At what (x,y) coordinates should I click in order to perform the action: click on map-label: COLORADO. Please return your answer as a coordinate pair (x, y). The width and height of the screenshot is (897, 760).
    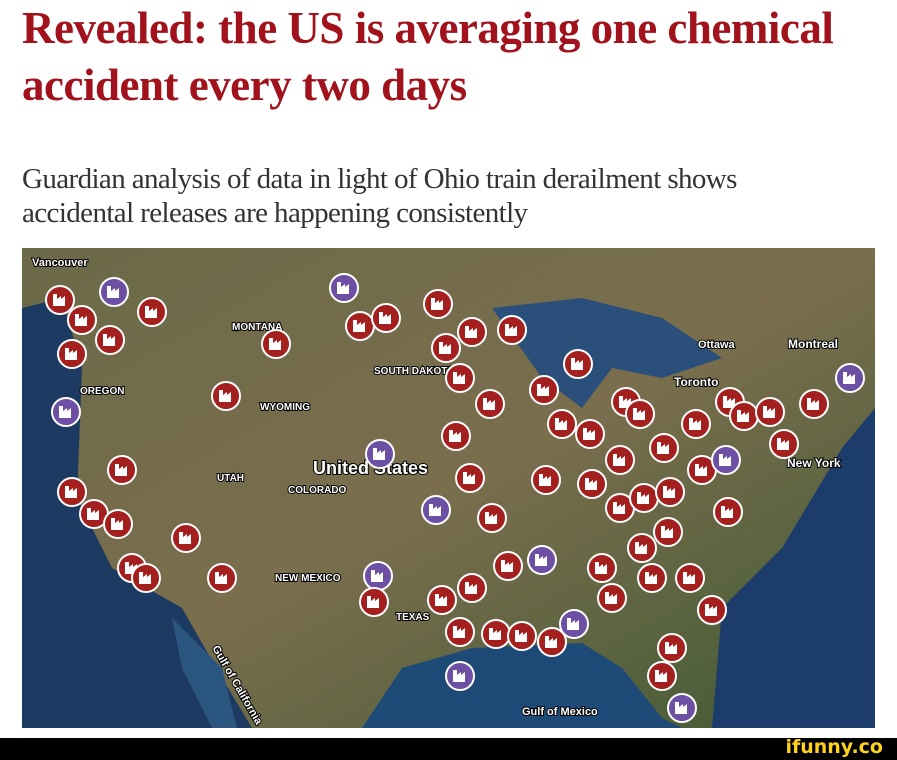
    Looking at the image, I should click on (317, 490).